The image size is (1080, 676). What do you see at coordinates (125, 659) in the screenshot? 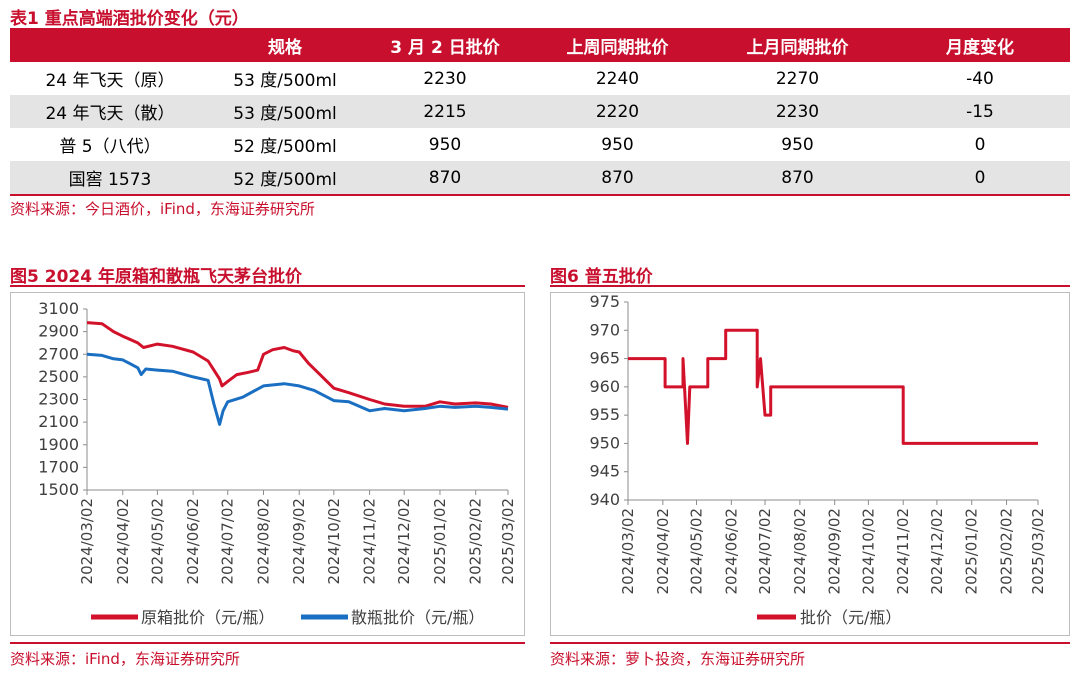
I see `fig5-source: 资料来源：iFind，东海证券研究所` at bounding box center [125, 659].